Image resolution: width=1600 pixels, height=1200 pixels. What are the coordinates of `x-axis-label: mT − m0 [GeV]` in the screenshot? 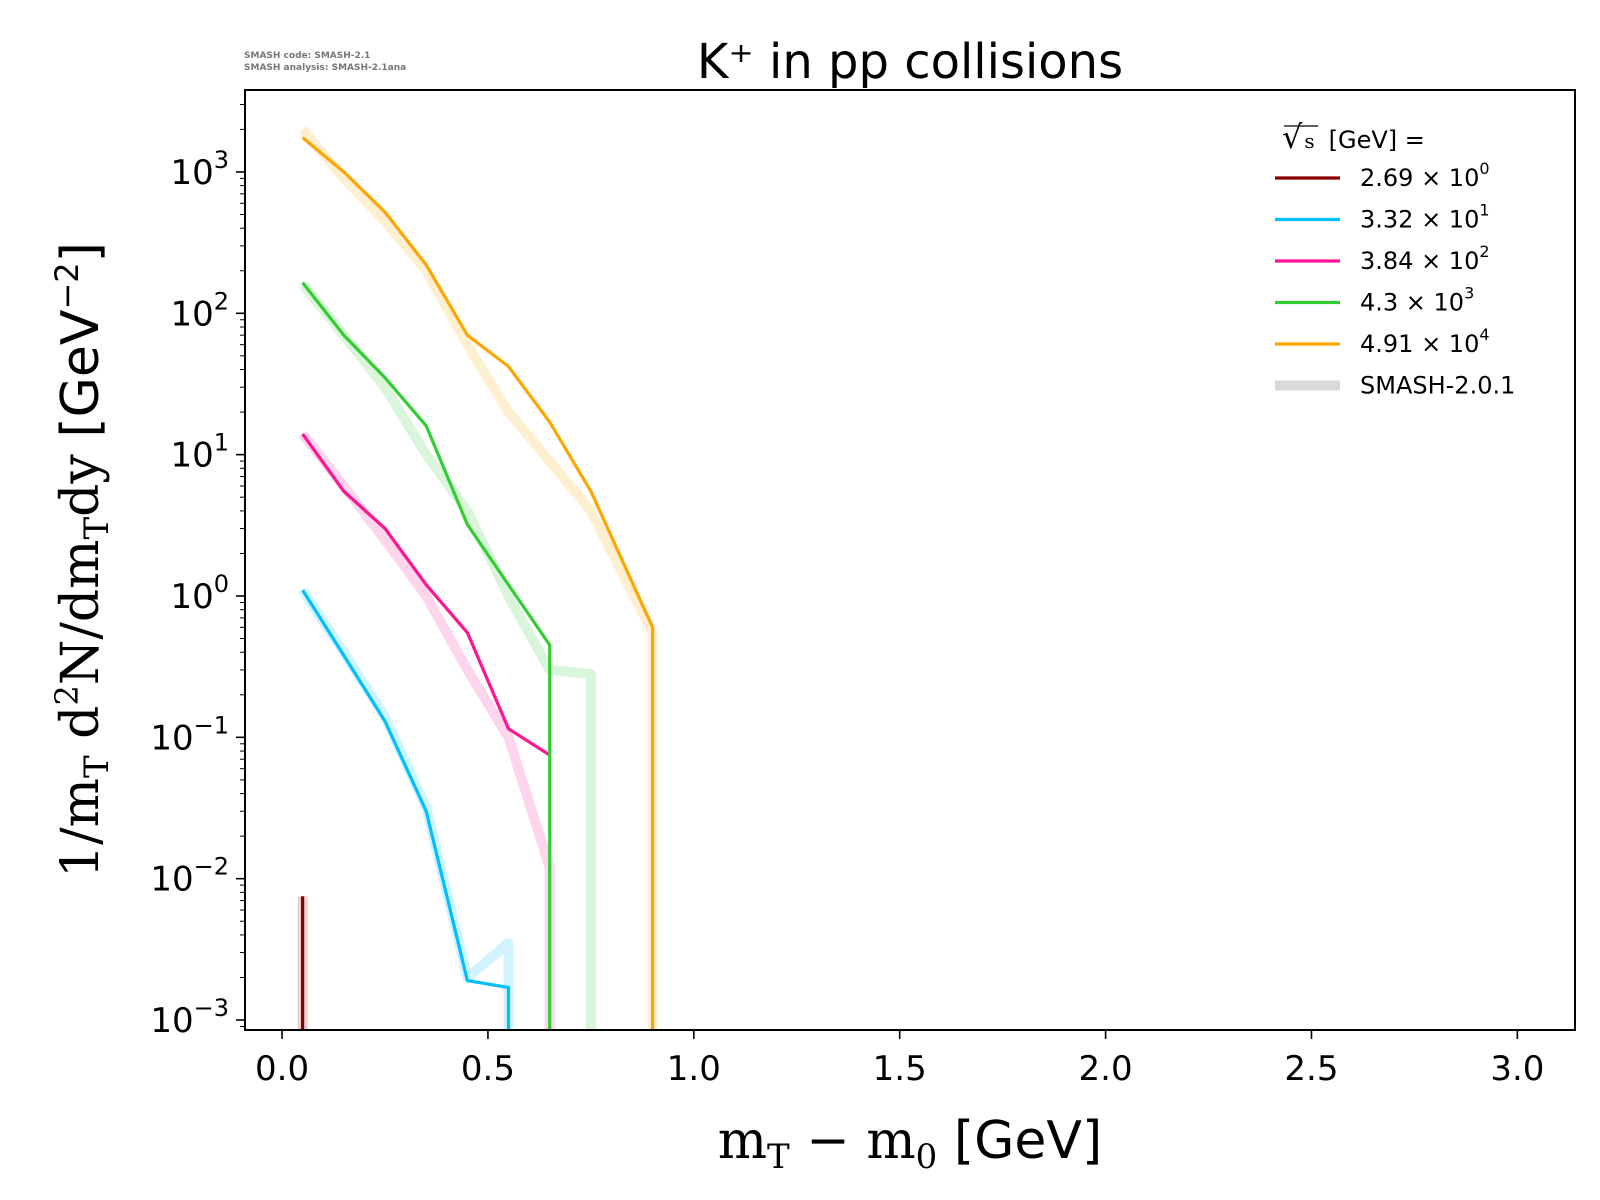 It's located at (910, 1144).